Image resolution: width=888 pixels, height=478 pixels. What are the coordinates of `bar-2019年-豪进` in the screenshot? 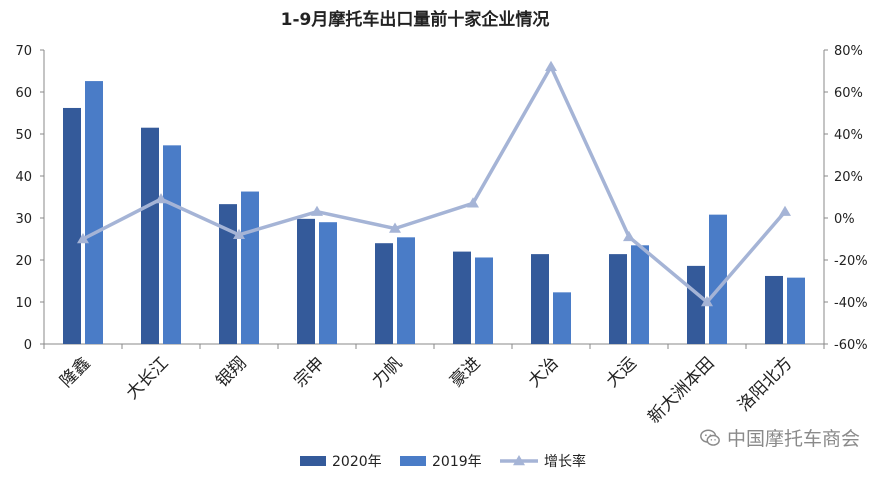 It's located at (484, 300).